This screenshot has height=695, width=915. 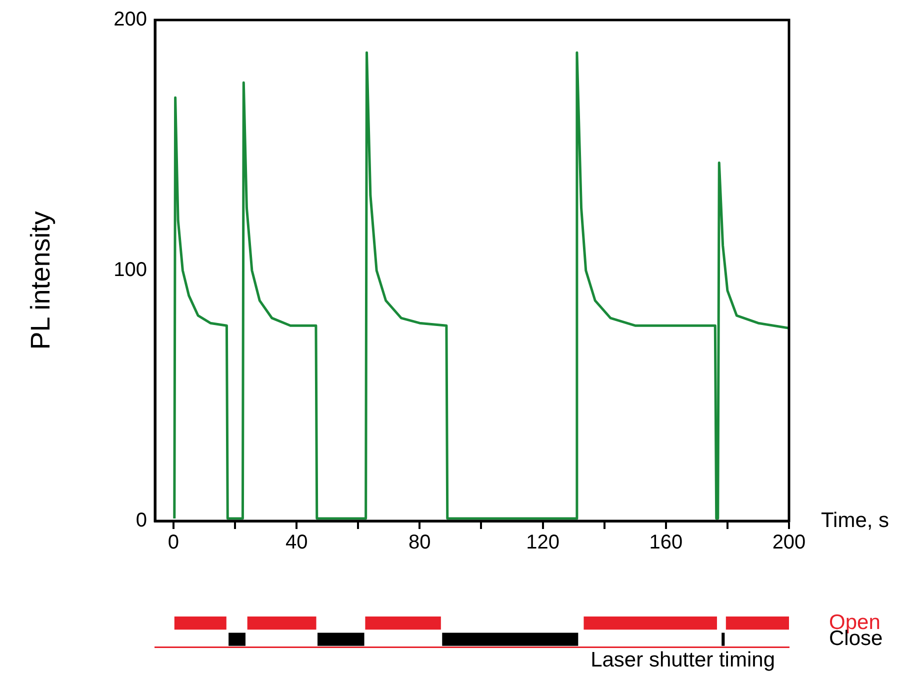 What do you see at coordinates (789, 543) in the screenshot?
I see `x-tick-label: 200` at bounding box center [789, 543].